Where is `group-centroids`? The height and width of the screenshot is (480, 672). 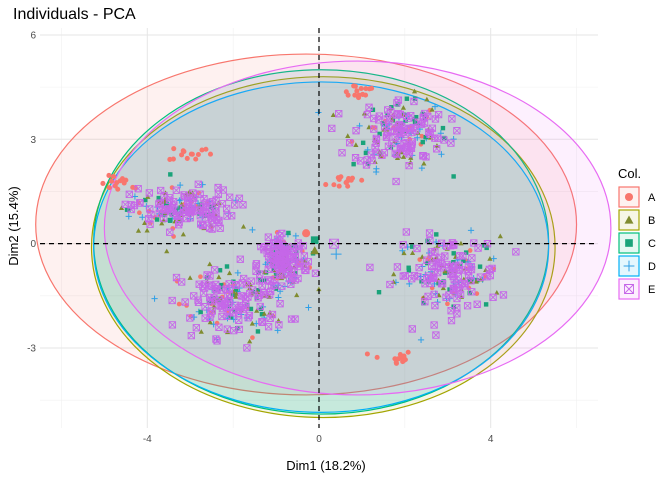
group-centroids is located at coordinates (322, 244).